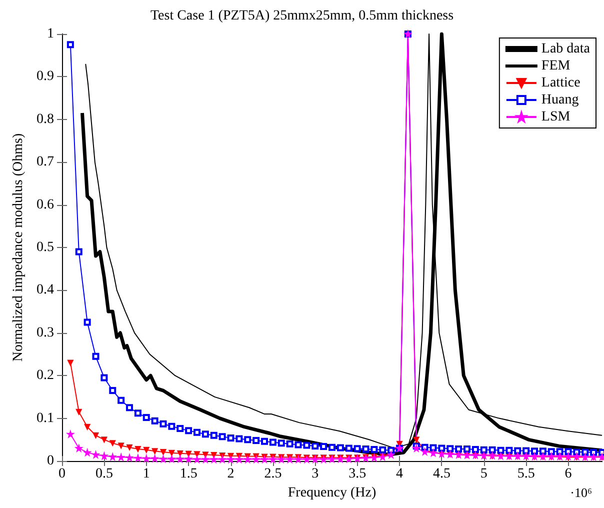 The width and height of the screenshot is (604, 508). Describe the element at coordinates (45, 204) in the screenshot. I see `y-tick-label: 0.6` at that location.